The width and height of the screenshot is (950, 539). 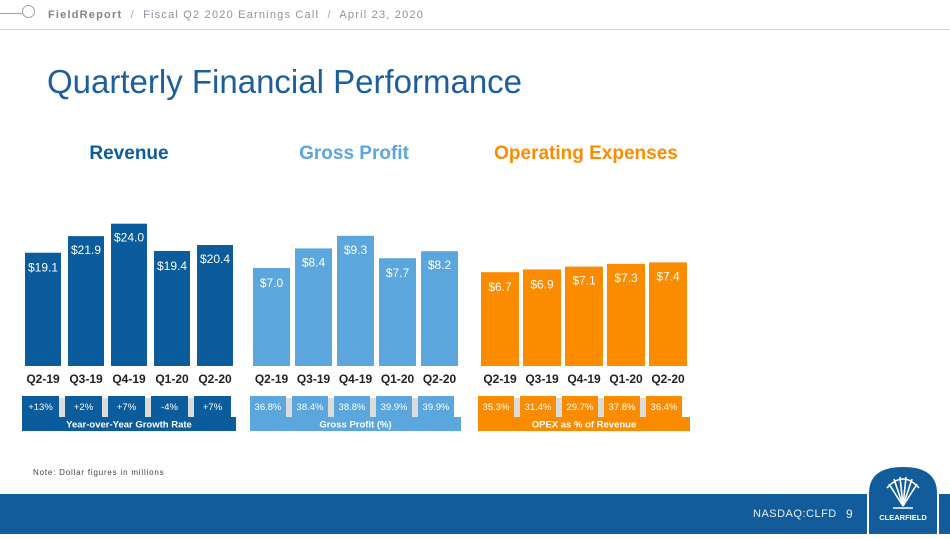 I want to click on revenue-table-value: +2%, so click(x=84, y=407).